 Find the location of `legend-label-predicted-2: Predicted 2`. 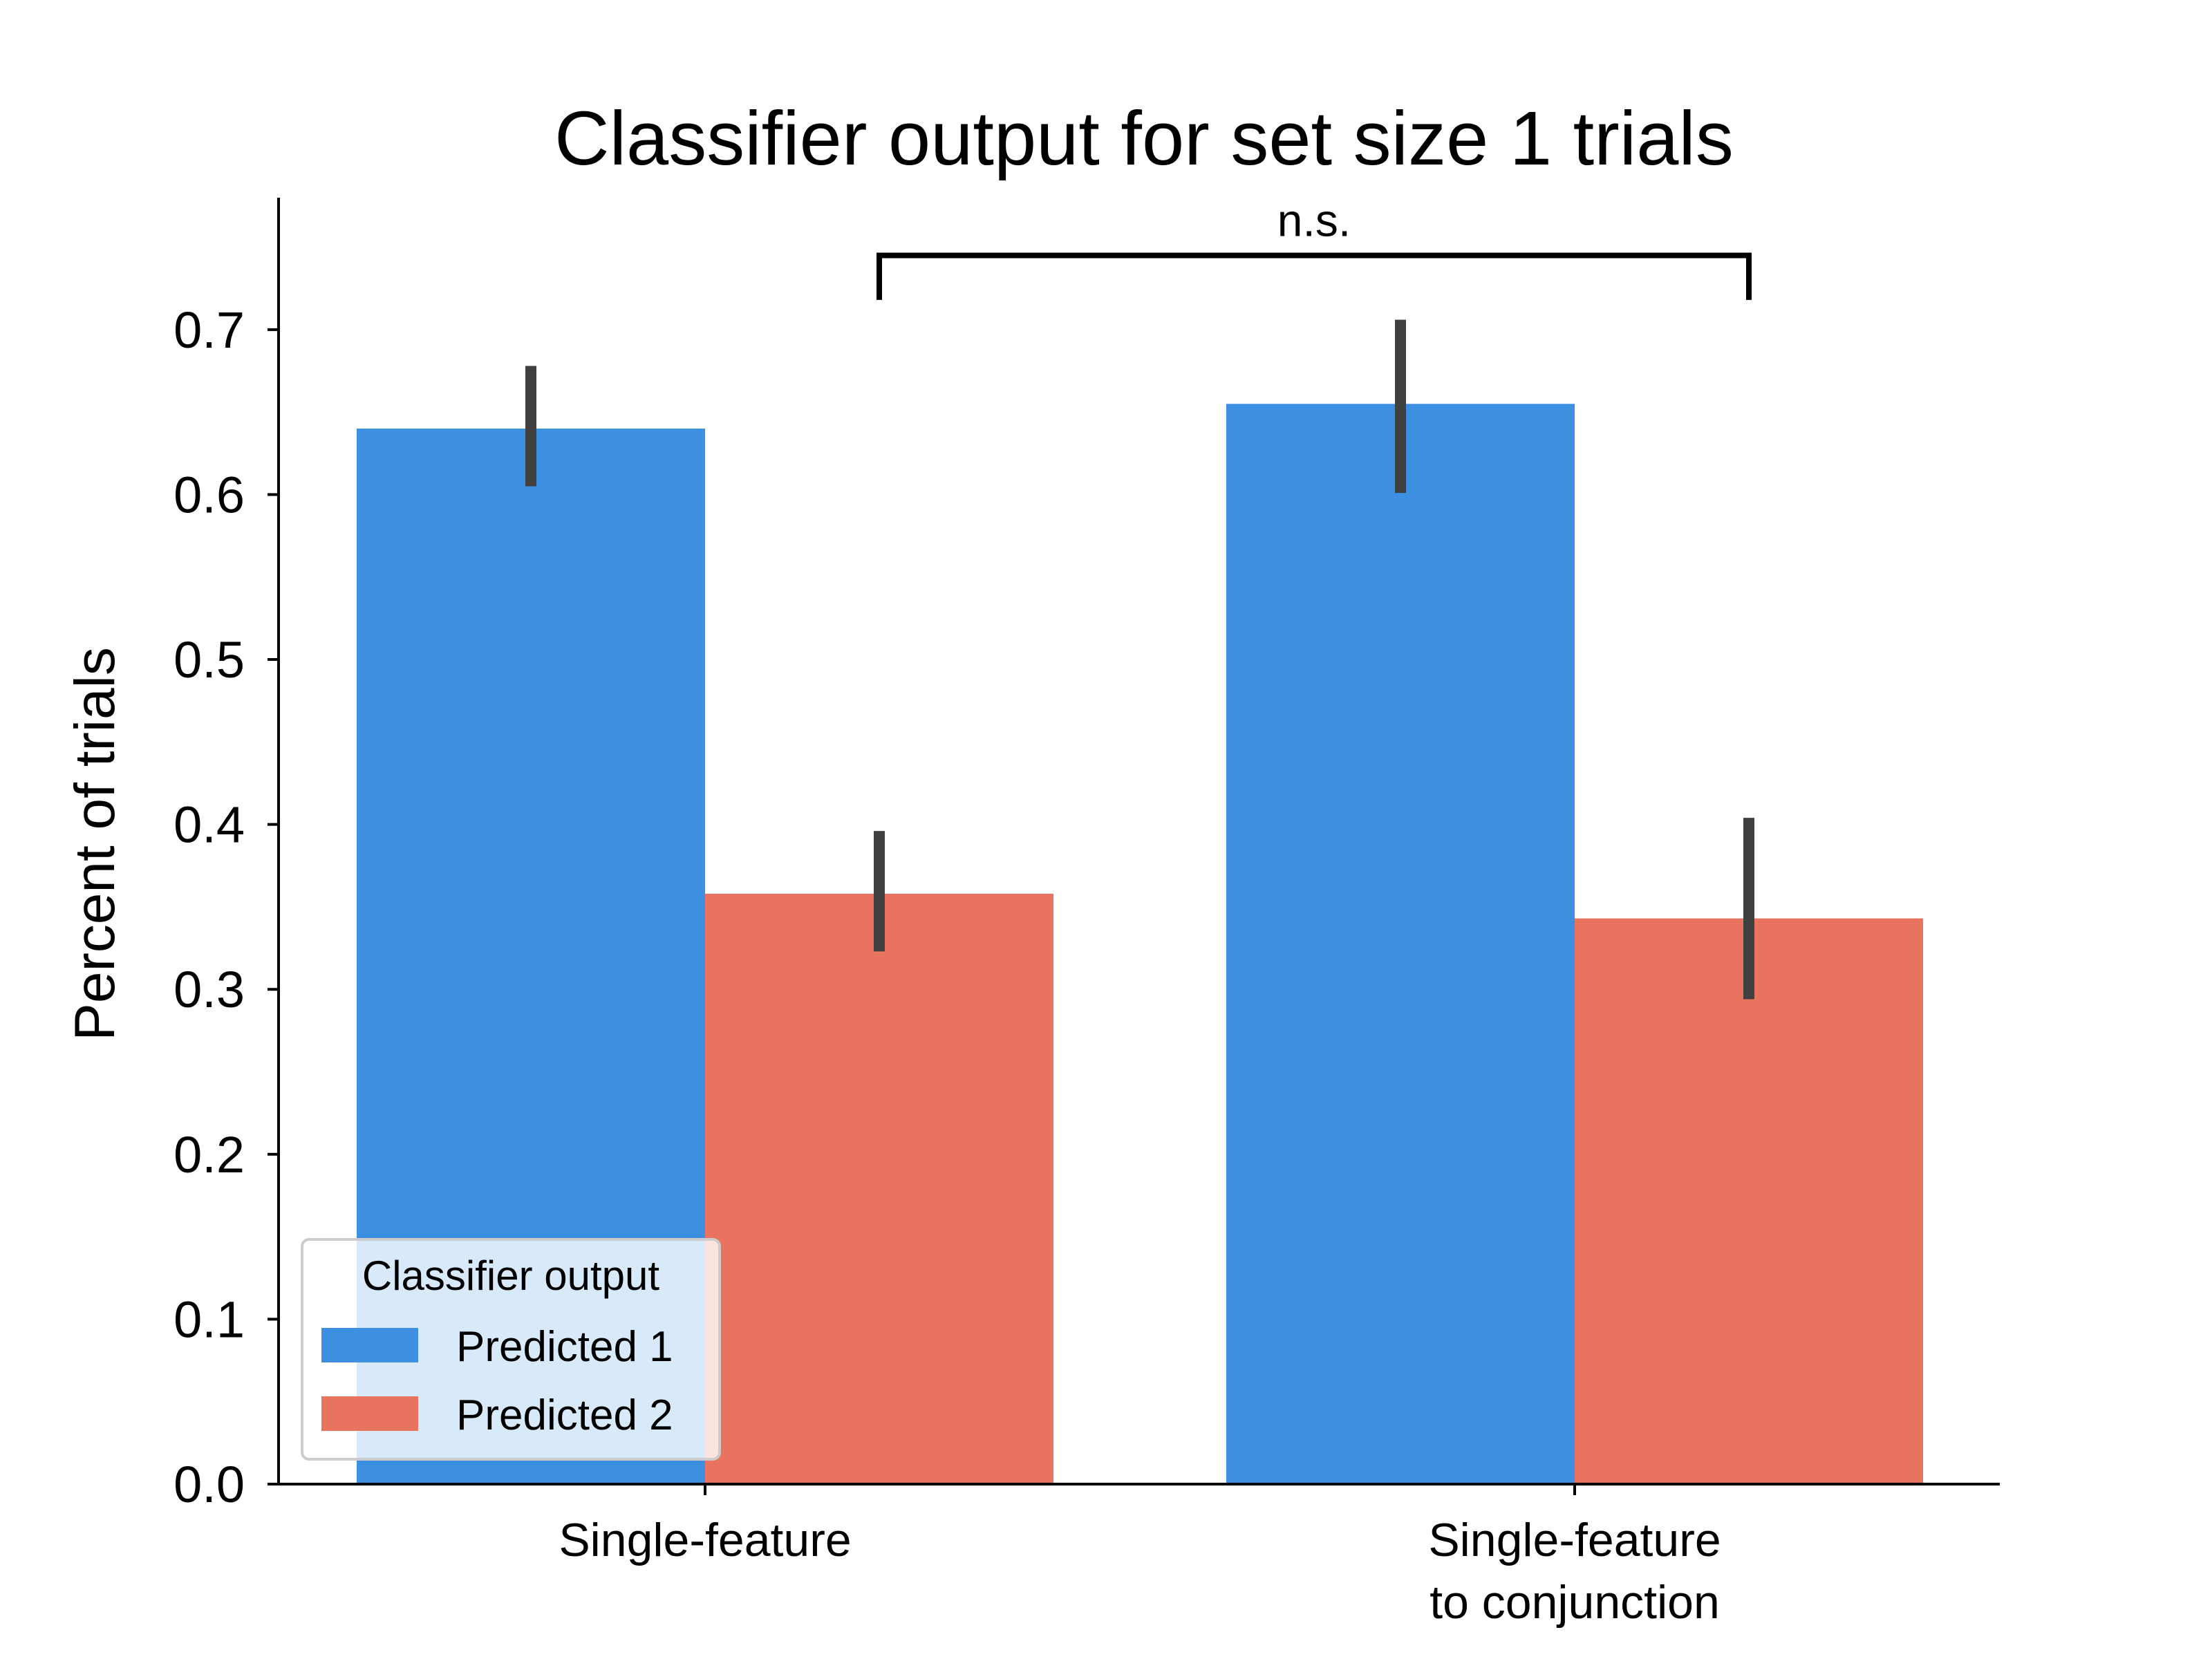

legend-label-predicted-2: Predicted 2 is located at coordinates (564, 1415).